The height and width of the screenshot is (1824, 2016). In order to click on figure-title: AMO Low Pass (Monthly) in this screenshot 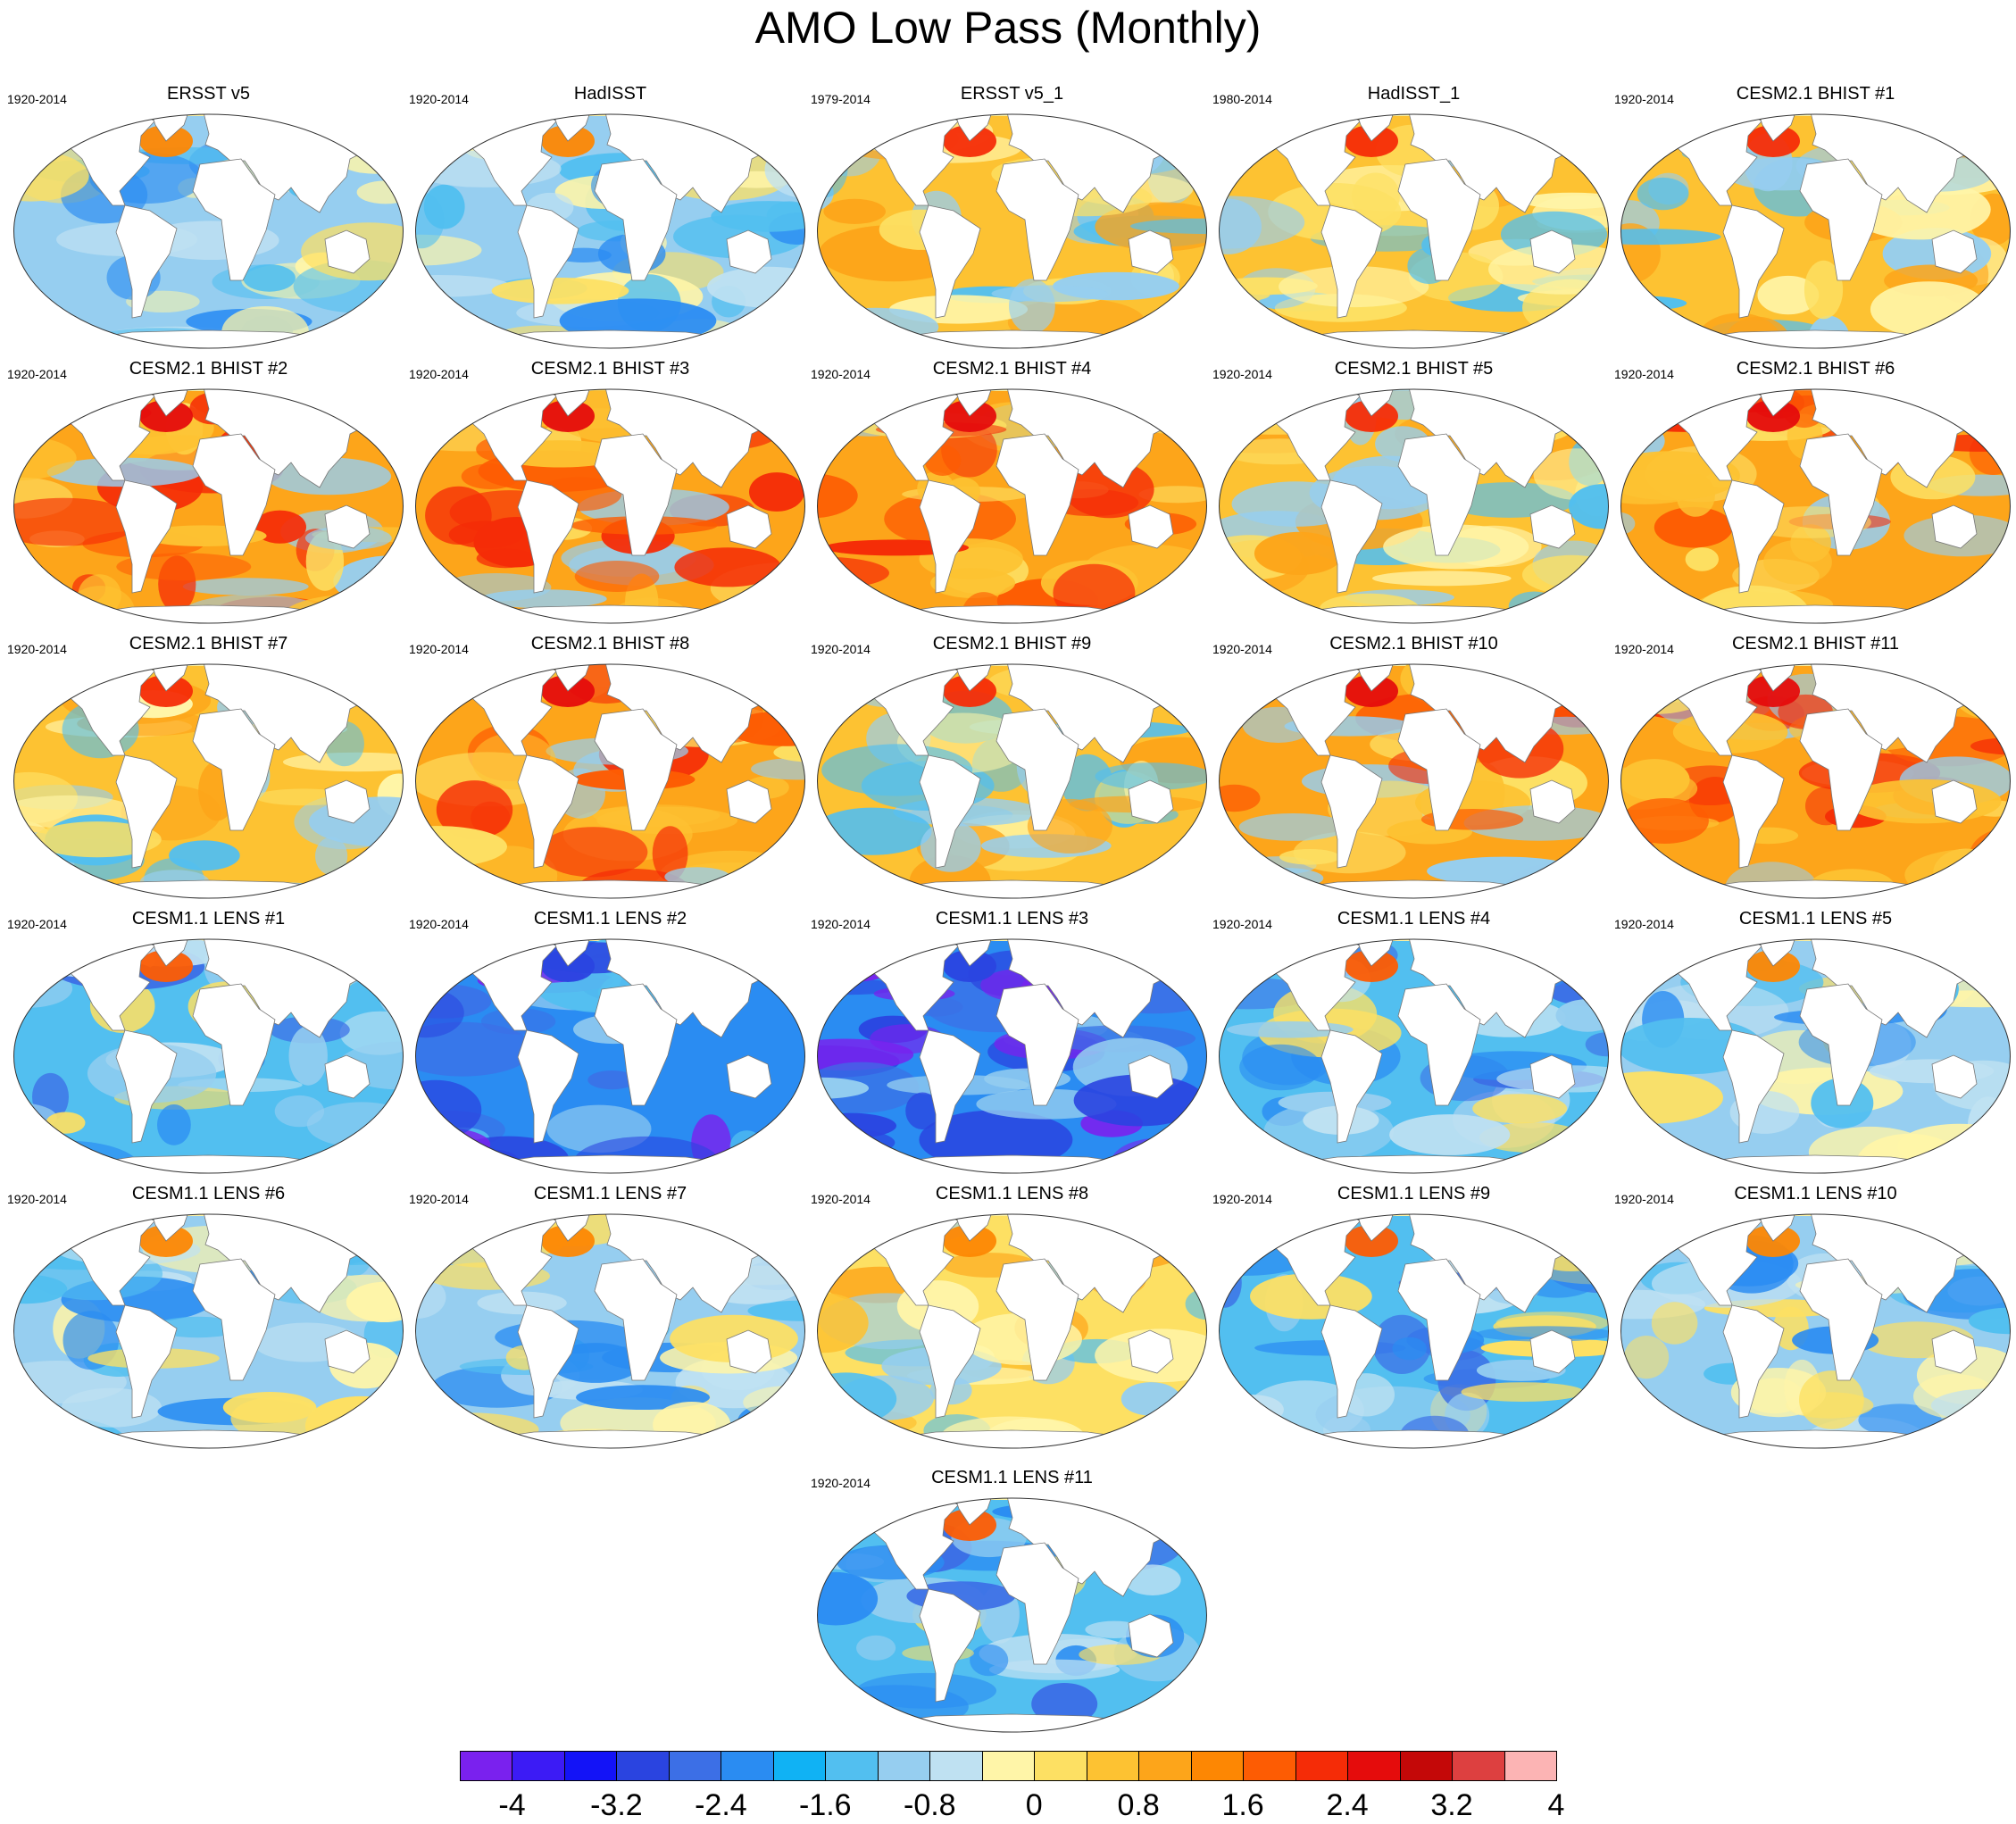, I will do `click(1008, 28)`.